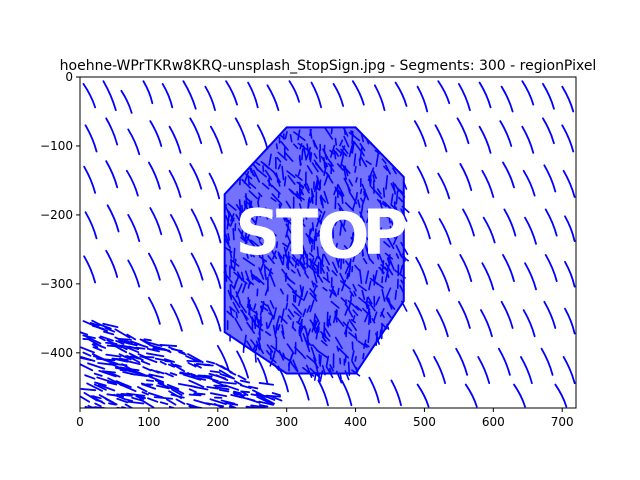 This screenshot has height=480, width=640. What do you see at coordinates (562, 422) in the screenshot?
I see `x-tick-label: 700` at bounding box center [562, 422].